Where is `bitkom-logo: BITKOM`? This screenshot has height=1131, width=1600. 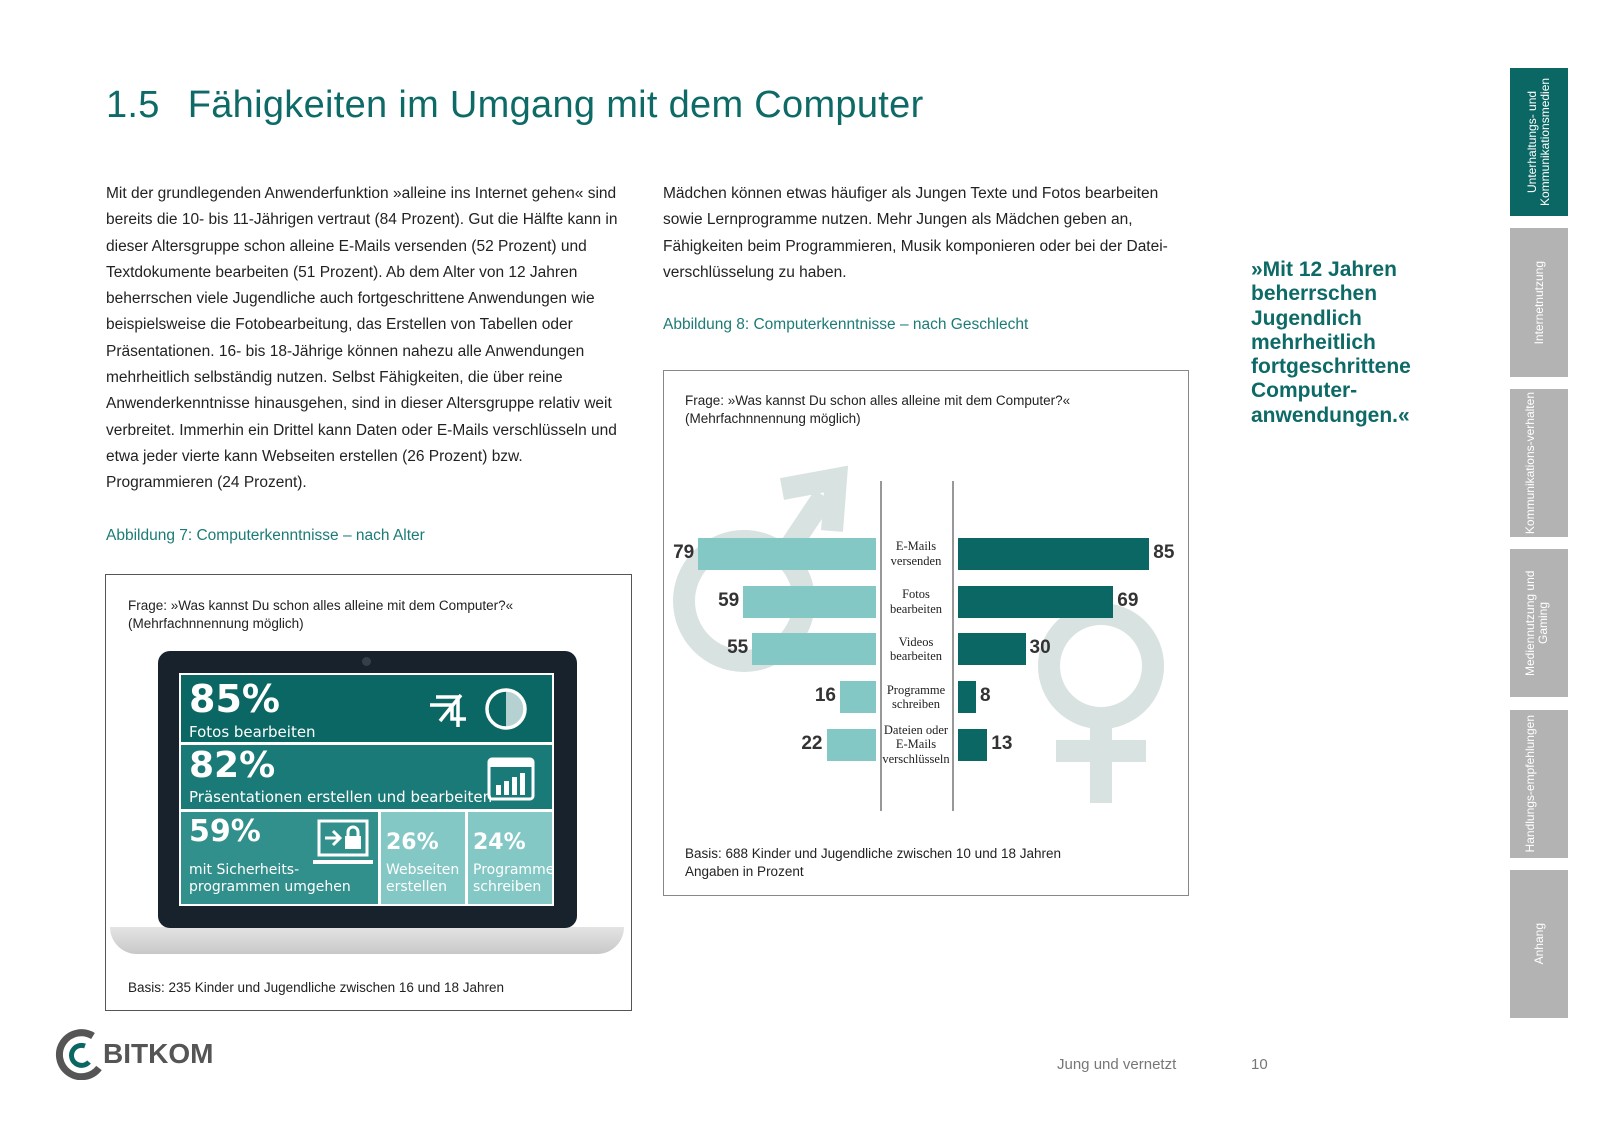
bitkom-logo: BITKOM is located at coordinates (134, 1054).